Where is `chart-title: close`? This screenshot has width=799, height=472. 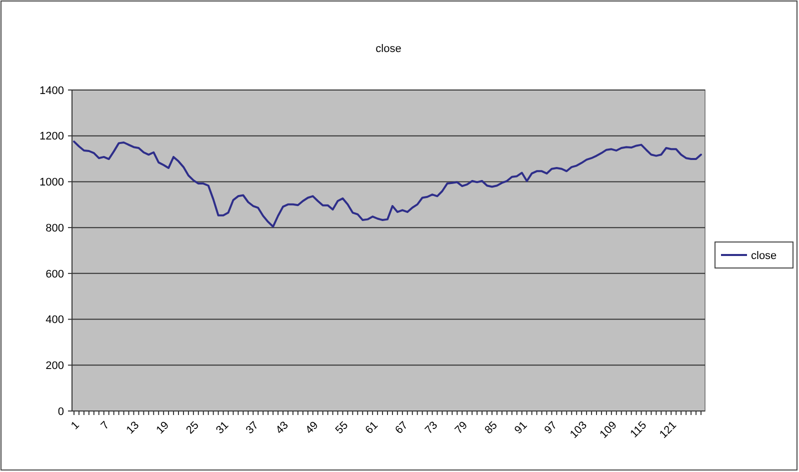
chart-title: close is located at coordinates (389, 49).